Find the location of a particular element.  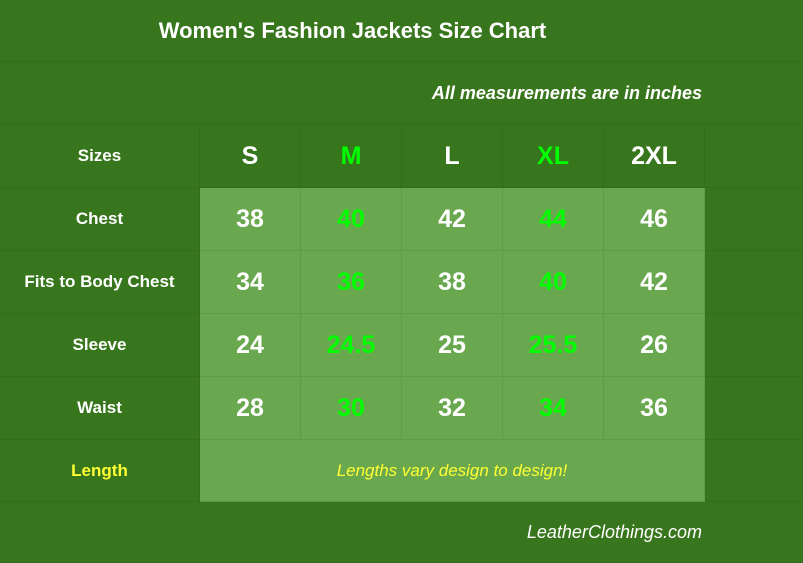

footer: LeatherClothings.com is located at coordinates (614, 532).